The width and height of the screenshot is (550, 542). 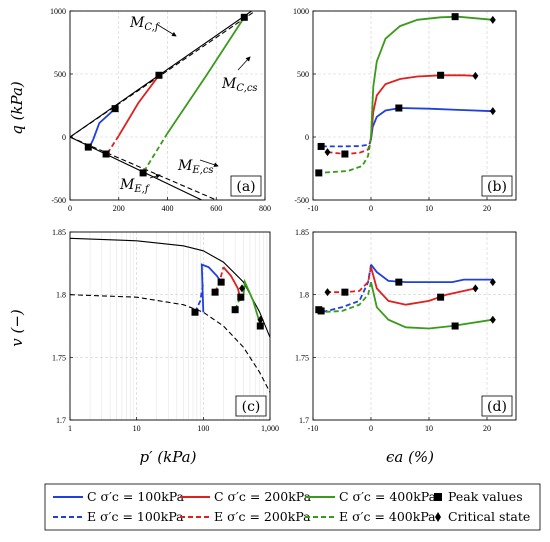 What do you see at coordinates (388, 496) in the screenshot?
I see `legend-label: C σ′c = 400kPa` at bounding box center [388, 496].